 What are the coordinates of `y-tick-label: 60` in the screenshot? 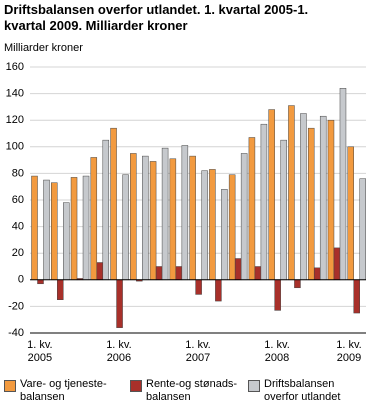 It's located at (18, 200).